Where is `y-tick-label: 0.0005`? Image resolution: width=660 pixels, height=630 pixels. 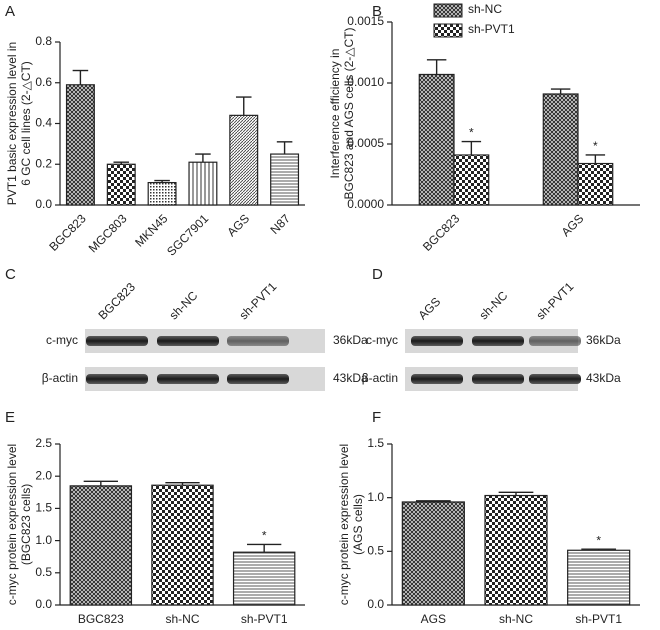 y-tick-label: 0.0005 is located at coordinates (365, 143).